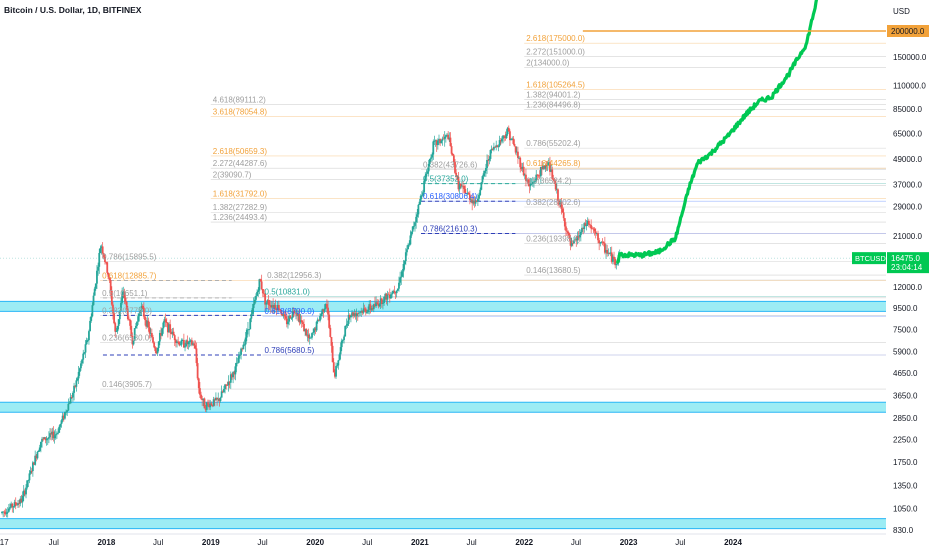 The image size is (932, 550). I want to click on fib-label-0-1: 0.618(12885.7), so click(129, 275).